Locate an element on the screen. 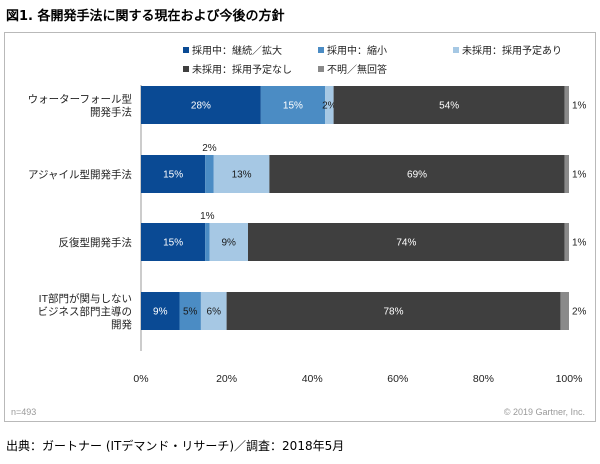 This screenshot has height=464, width=600. copyright-text: © 2019 Gartner, Inc. is located at coordinates (544, 412).